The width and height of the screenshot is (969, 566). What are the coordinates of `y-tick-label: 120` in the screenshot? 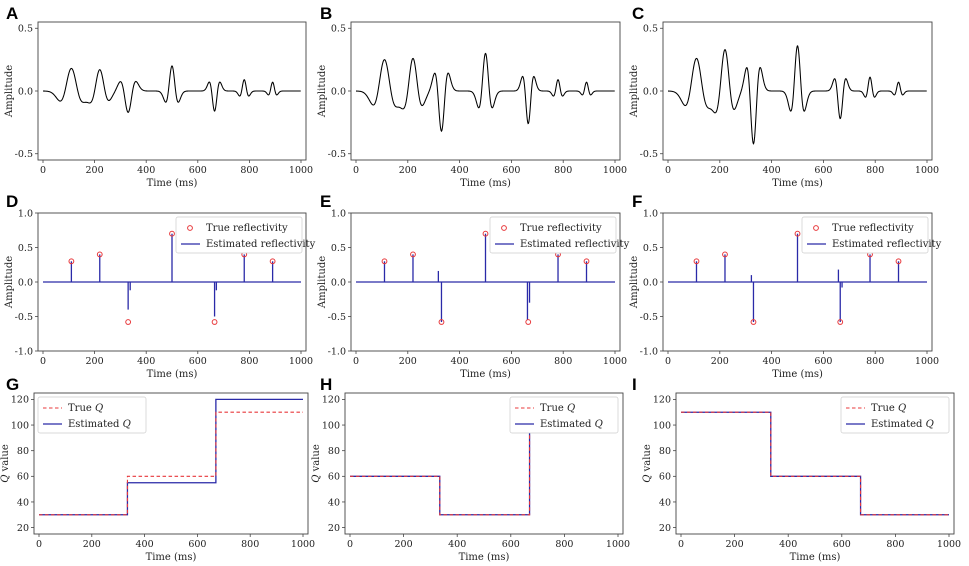 It's located at (20, 400).